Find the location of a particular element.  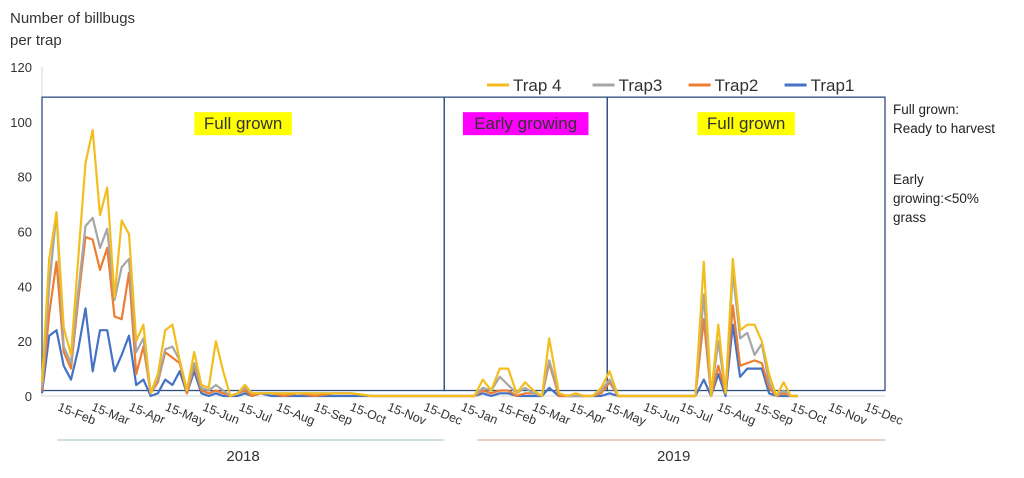

y-axis-title: Number of billbugs per trap is located at coordinates (73, 29).